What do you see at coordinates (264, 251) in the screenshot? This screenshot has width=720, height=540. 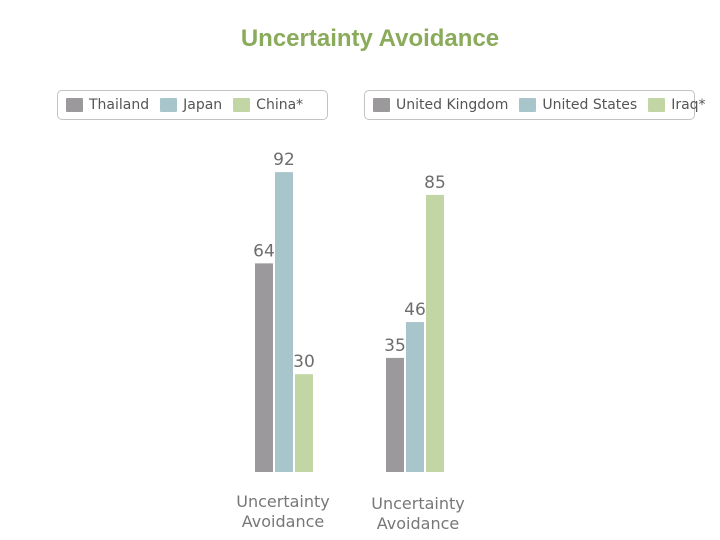 I see `value-label-thailand: 64` at bounding box center [264, 251].